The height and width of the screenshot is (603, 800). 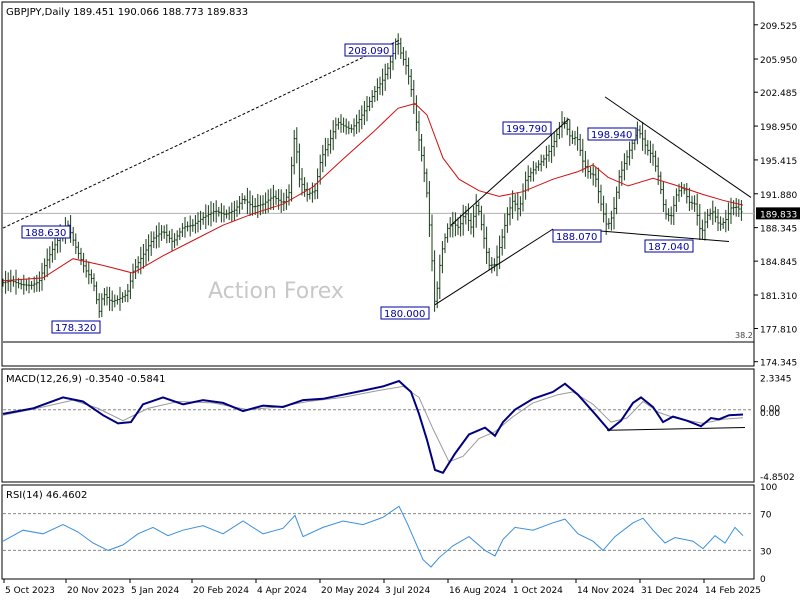 I want to click on price-tick-label: 205.950, so click(x=778, y=61).